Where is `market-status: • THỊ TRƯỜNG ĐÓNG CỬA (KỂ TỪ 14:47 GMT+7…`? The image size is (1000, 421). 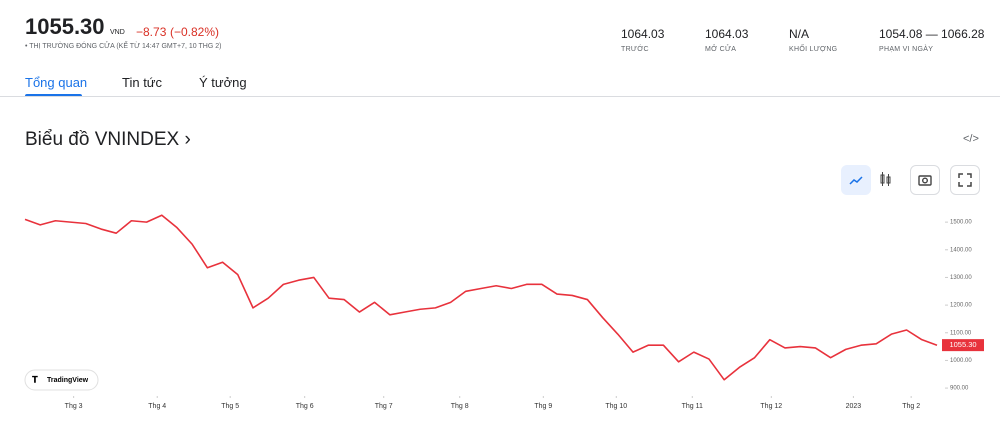 market-status: • THỊ TRƯỜNG ĐÓNG CỬA (KỂ TỪ 14:47 GMT+7… is located at coordinates (123, 46).